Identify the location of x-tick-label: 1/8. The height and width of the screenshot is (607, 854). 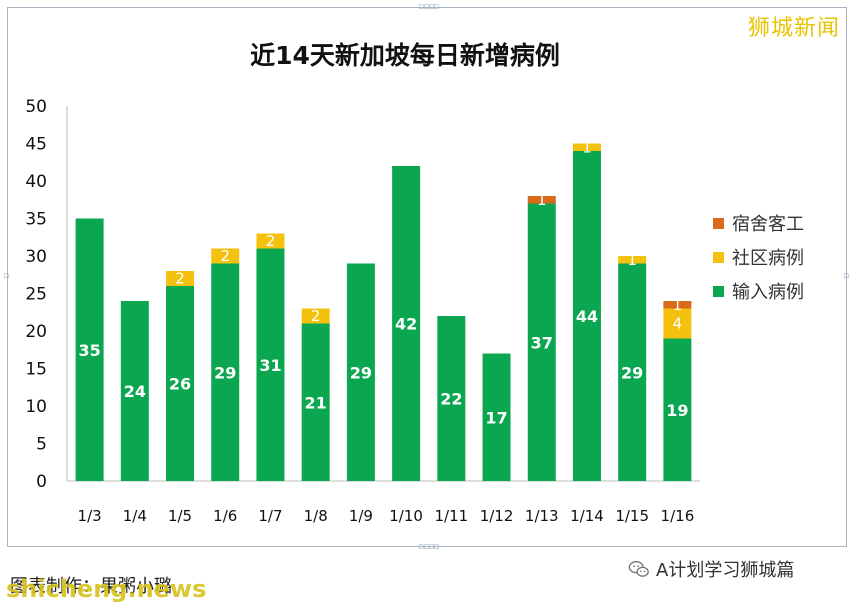
(316, 516).